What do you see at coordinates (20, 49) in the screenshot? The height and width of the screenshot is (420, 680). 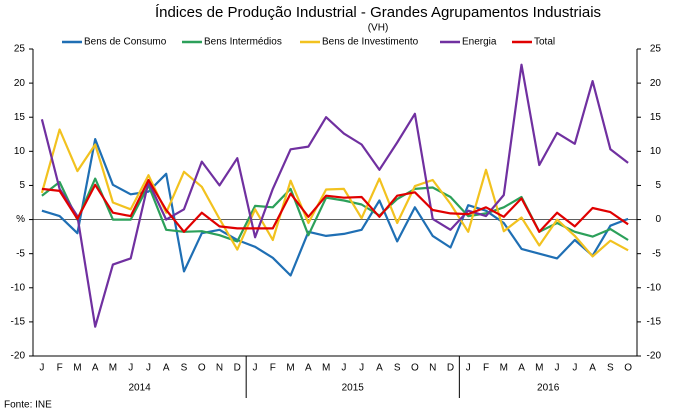 I see `y-tick-label: 25` at bounding box center [20, 49].